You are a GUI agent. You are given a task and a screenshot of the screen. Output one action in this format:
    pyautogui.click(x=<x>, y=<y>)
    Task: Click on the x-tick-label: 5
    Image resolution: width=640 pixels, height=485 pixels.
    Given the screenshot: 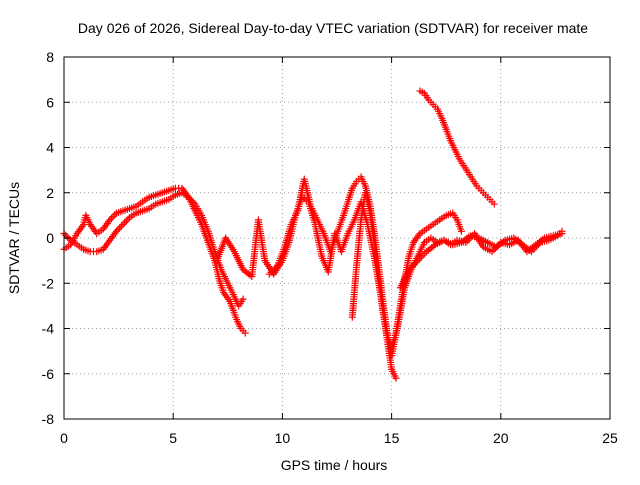 What is the action you would take?
    pyautogui.click(x=173, y=438)
    